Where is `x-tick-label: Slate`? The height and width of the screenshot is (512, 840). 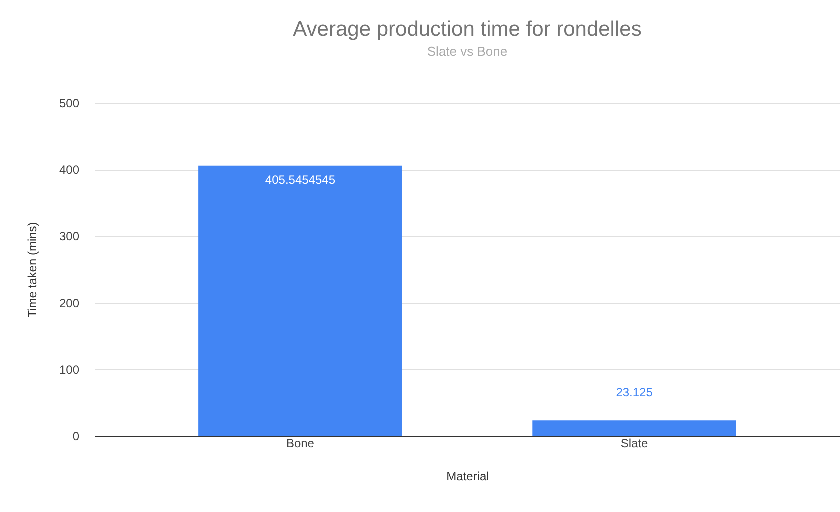
x-tick-label: Slate is located at coordinates (634, 443).